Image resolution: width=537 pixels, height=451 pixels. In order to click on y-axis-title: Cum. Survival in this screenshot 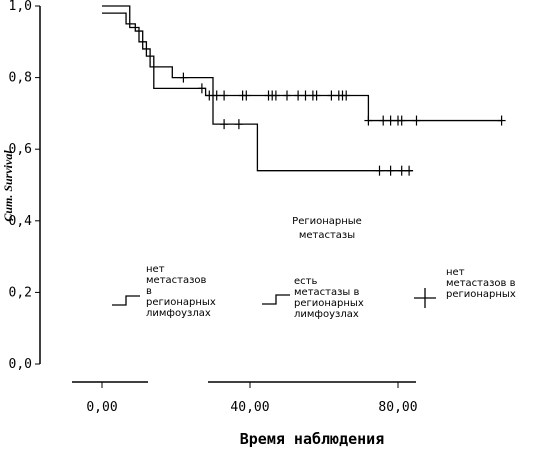, I will do `click(8, 186)`.